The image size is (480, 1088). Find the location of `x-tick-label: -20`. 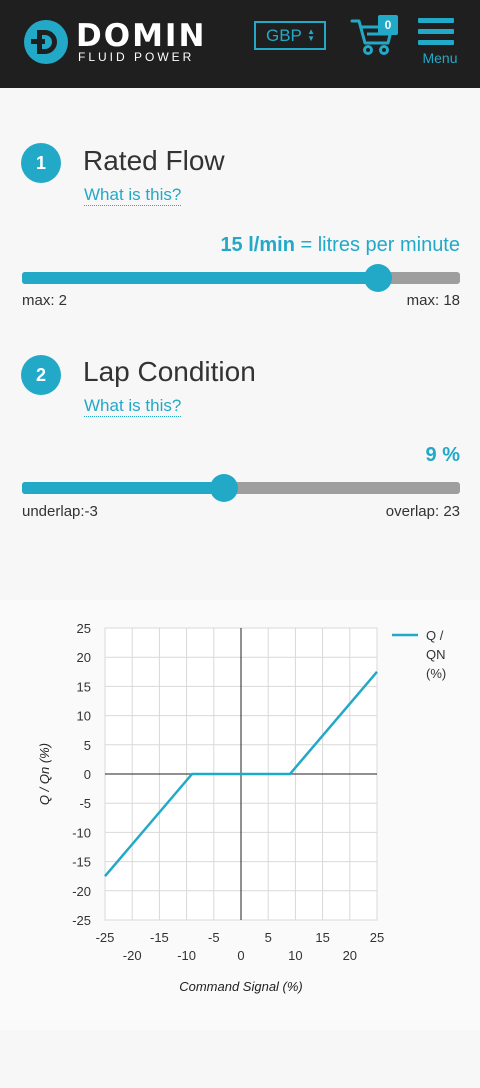

x-tick-label: -20 is located at coordinates (132, 955).